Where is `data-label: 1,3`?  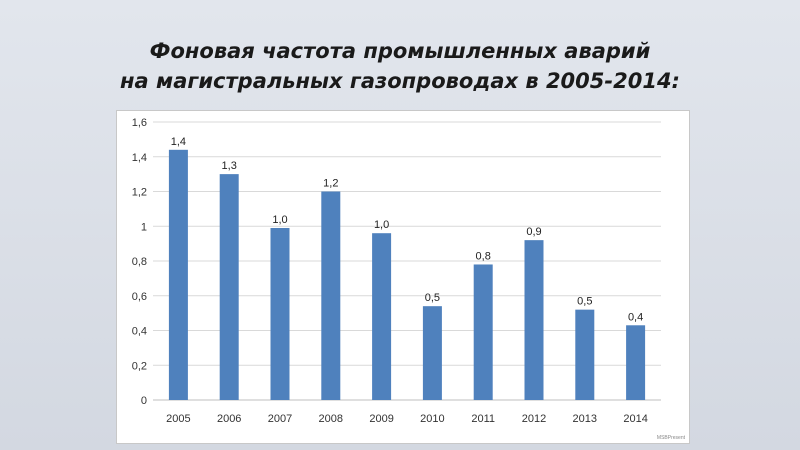 data-label: 1,3 is located at coordinates (229, 166).